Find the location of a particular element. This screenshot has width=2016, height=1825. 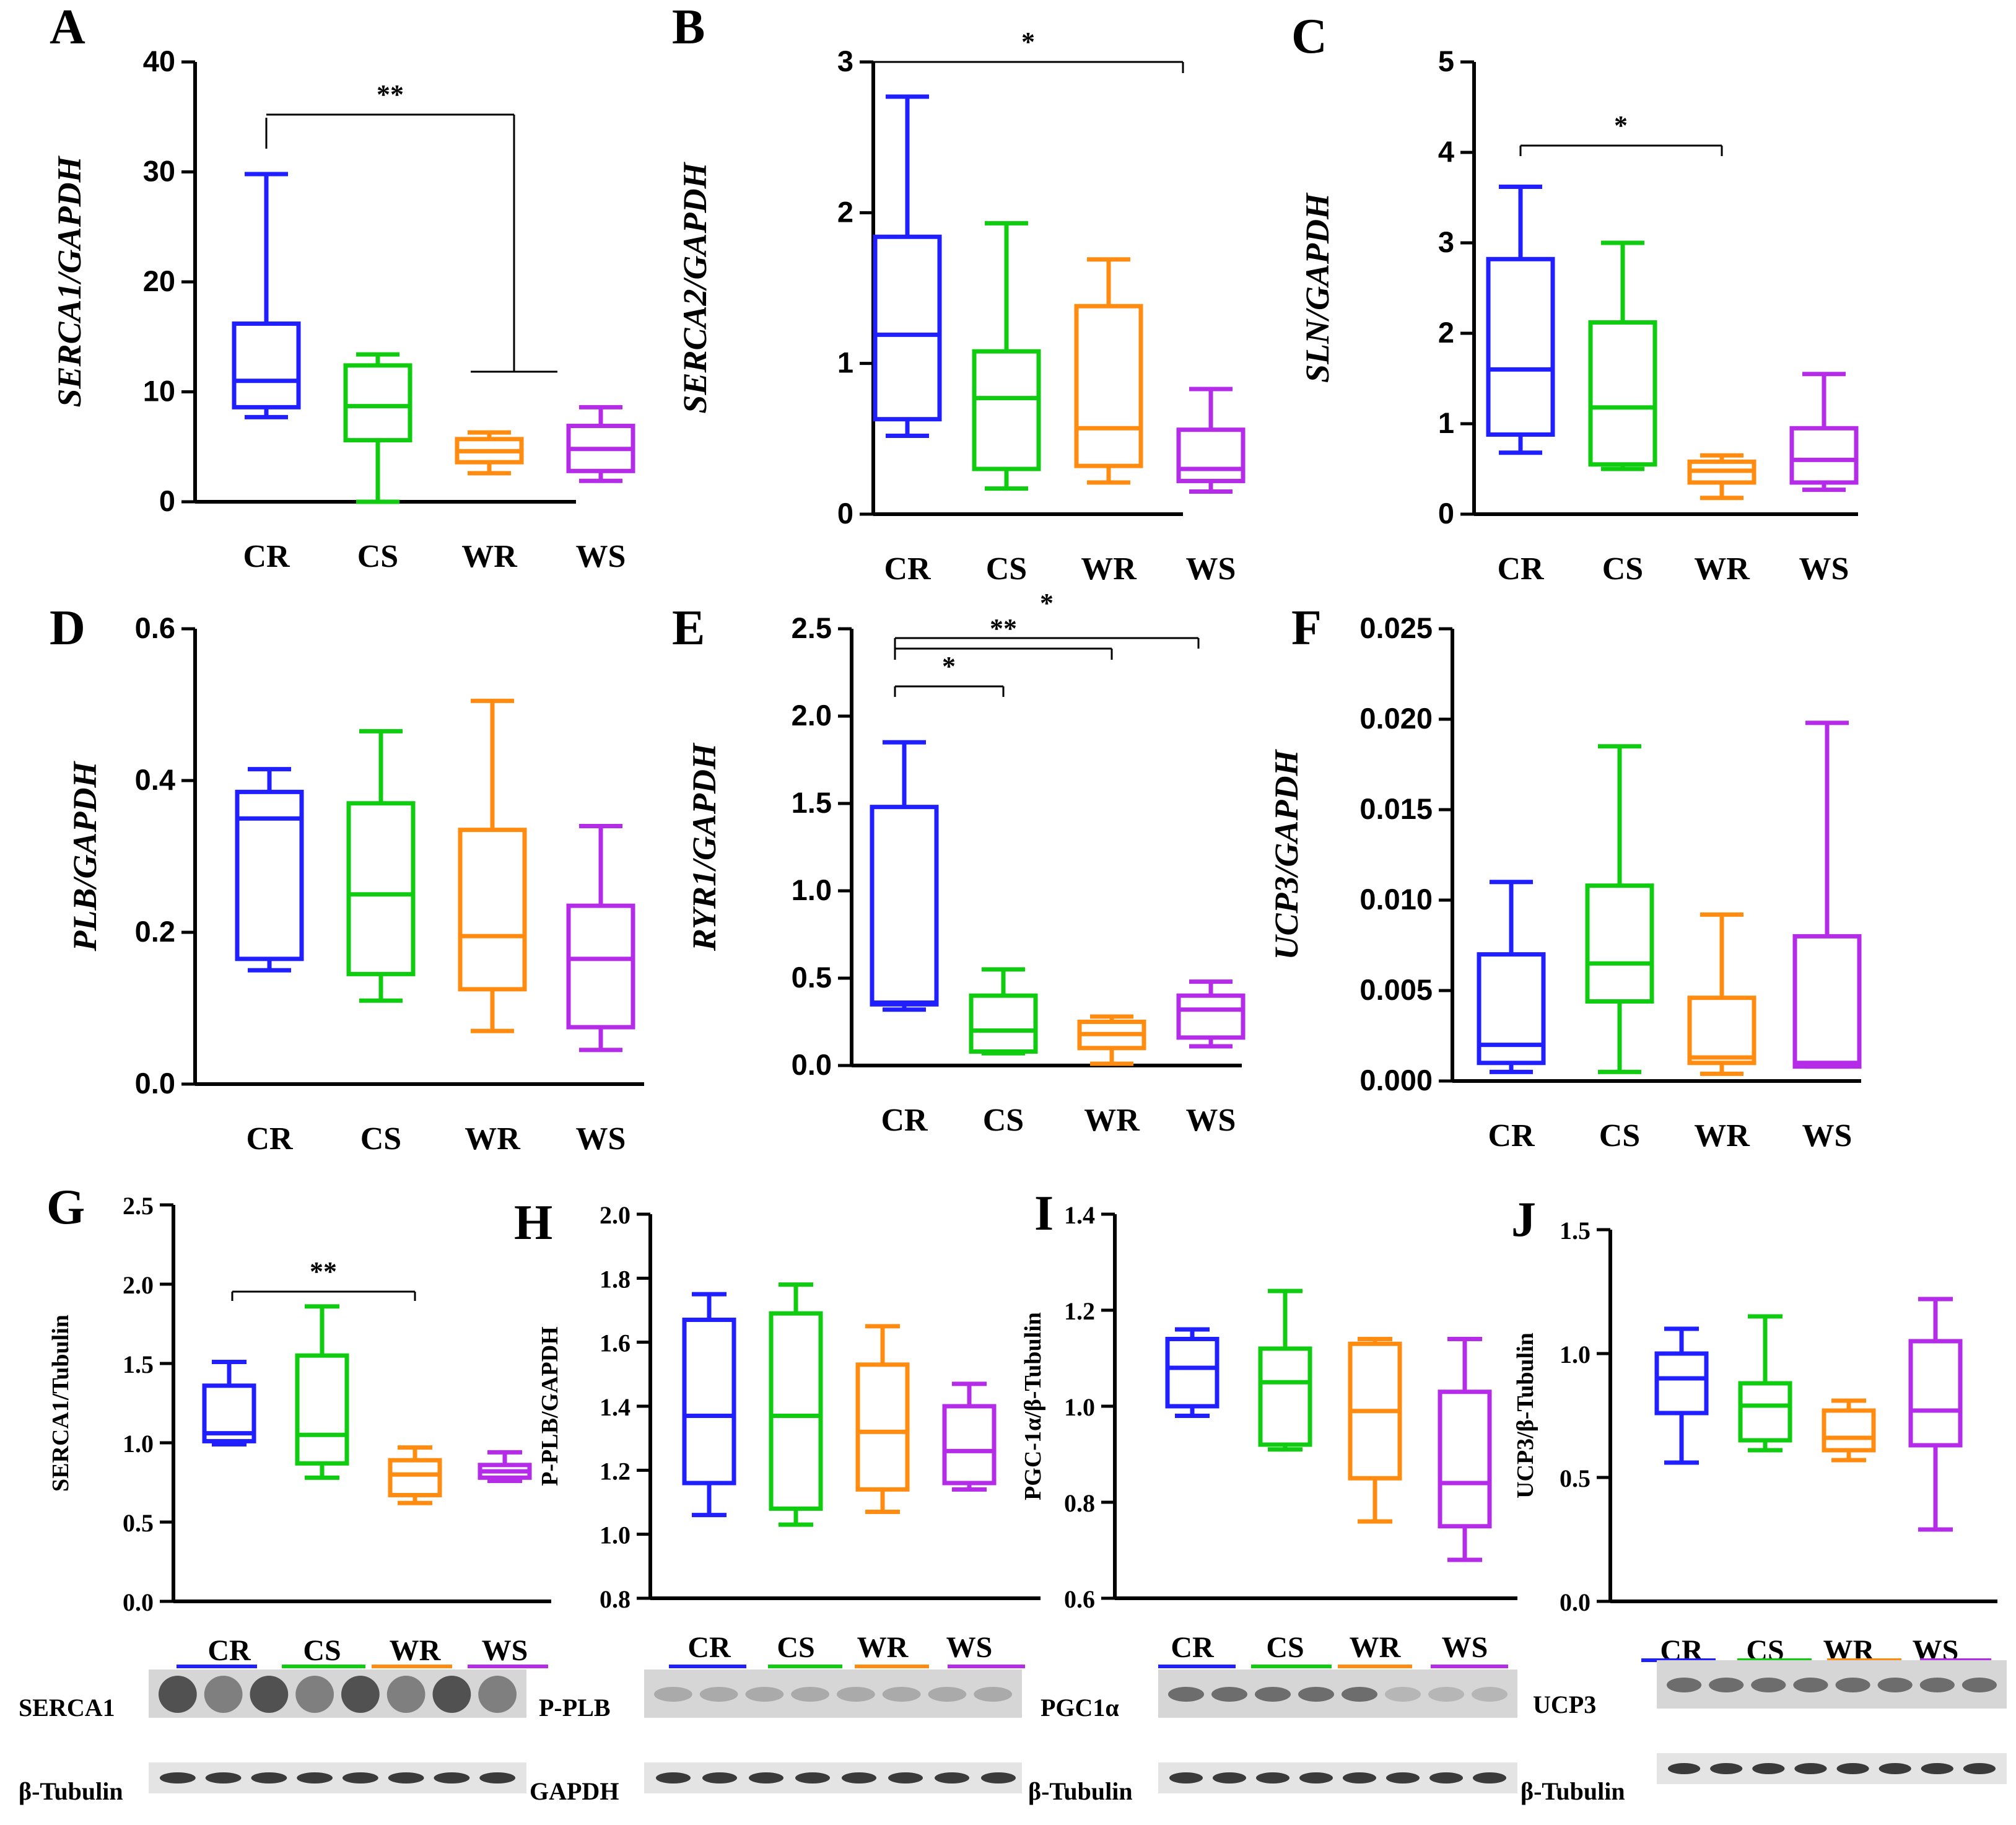

y-tick-label: 0.020 is located at coordinates (1396, 718).